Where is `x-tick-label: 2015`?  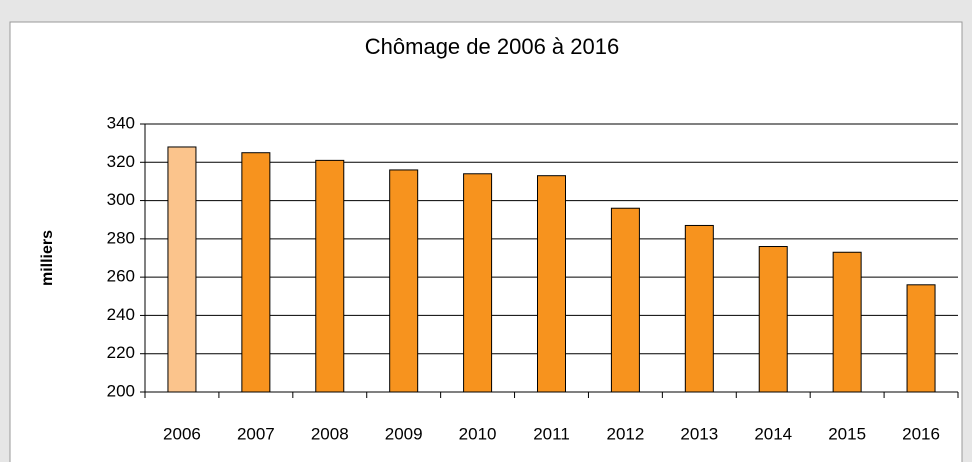
x-tick-label: 2015 is located at coordinates (847, 433).